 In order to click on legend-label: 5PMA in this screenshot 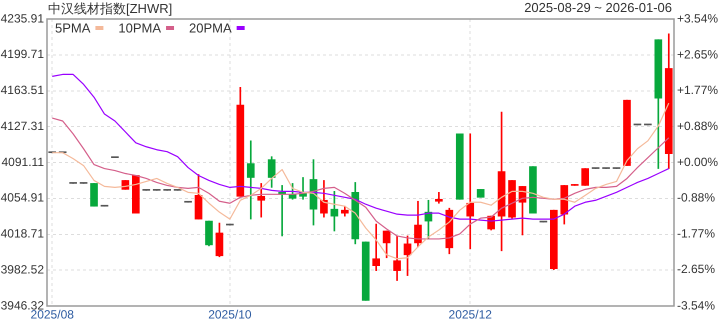, I will do `click(73, 28)`.